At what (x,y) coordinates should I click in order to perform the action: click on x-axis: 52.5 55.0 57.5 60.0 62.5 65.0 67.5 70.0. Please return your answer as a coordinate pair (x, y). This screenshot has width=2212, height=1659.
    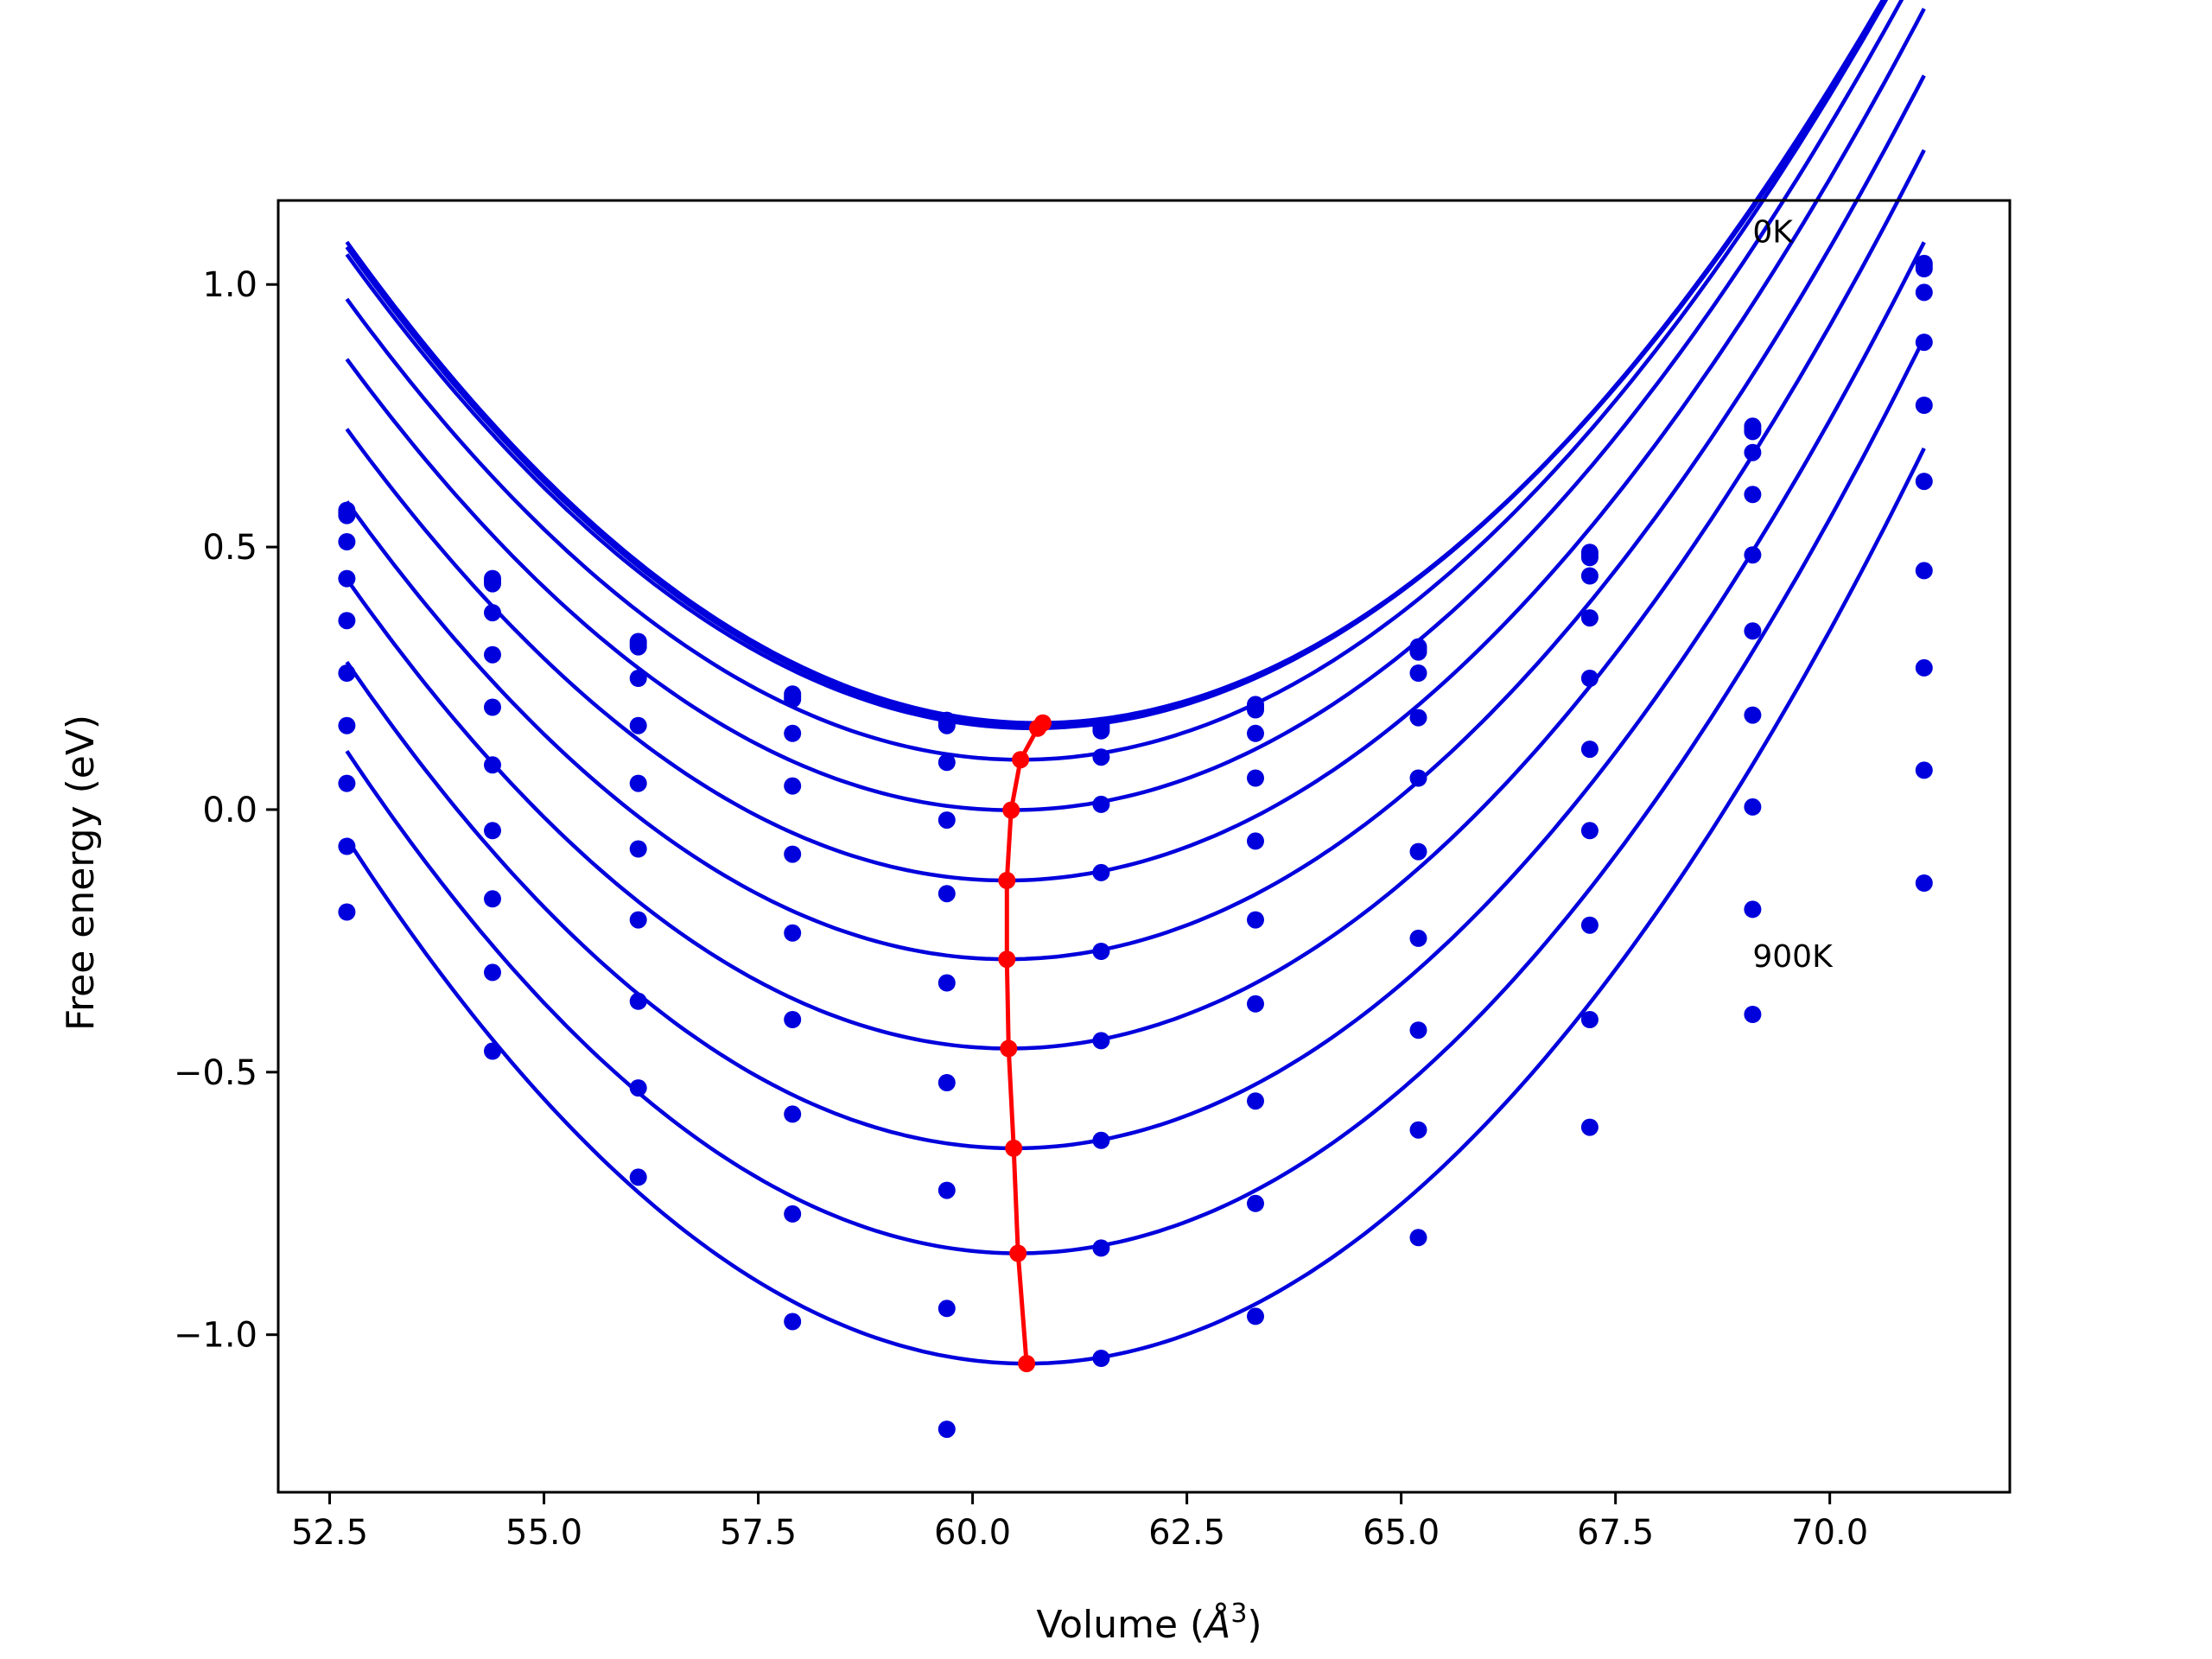
    Looking at the image, I should click on (1079, 1522).